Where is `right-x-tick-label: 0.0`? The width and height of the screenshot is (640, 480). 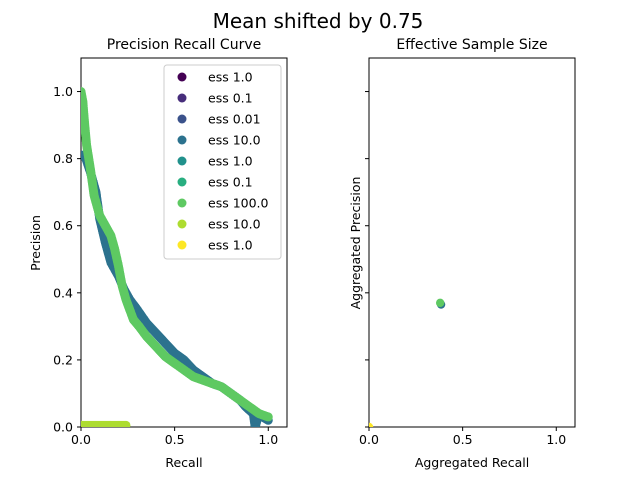 right-x-tick-label: 0.0 is located at coordinates (369, 439).